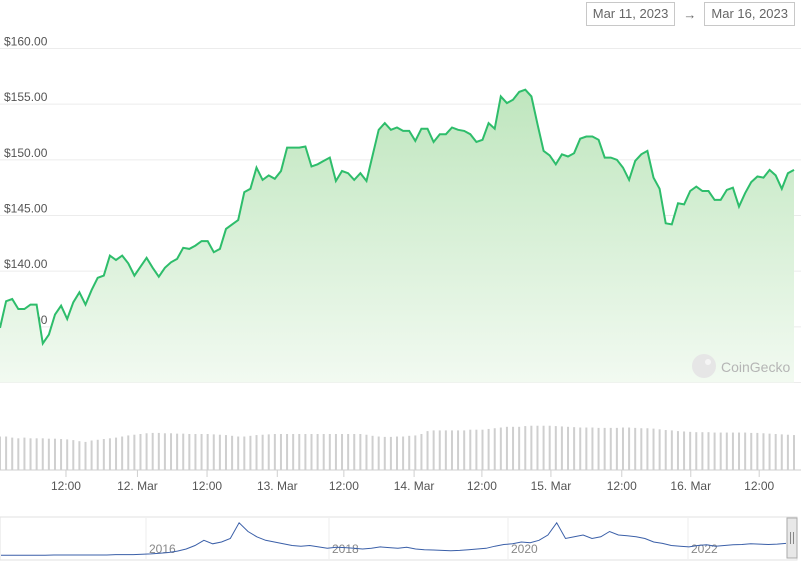 The height and width of the screenshot is (567, 801). Describe the element at coordinates (414, 486) in the screenshot. I see `x-tick-label: 14. Mar` at that location.